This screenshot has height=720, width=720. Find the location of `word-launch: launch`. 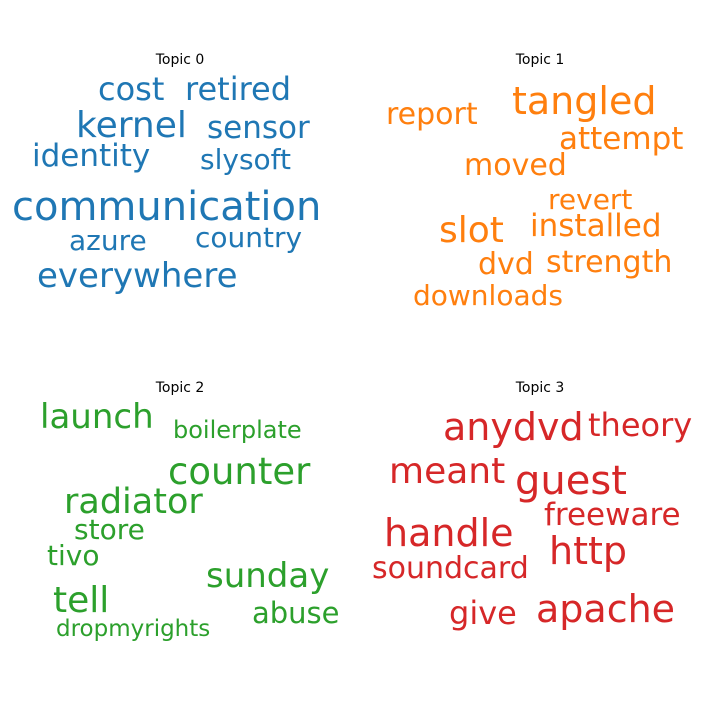

word-launch: launch is located at coordinates (97, 417).